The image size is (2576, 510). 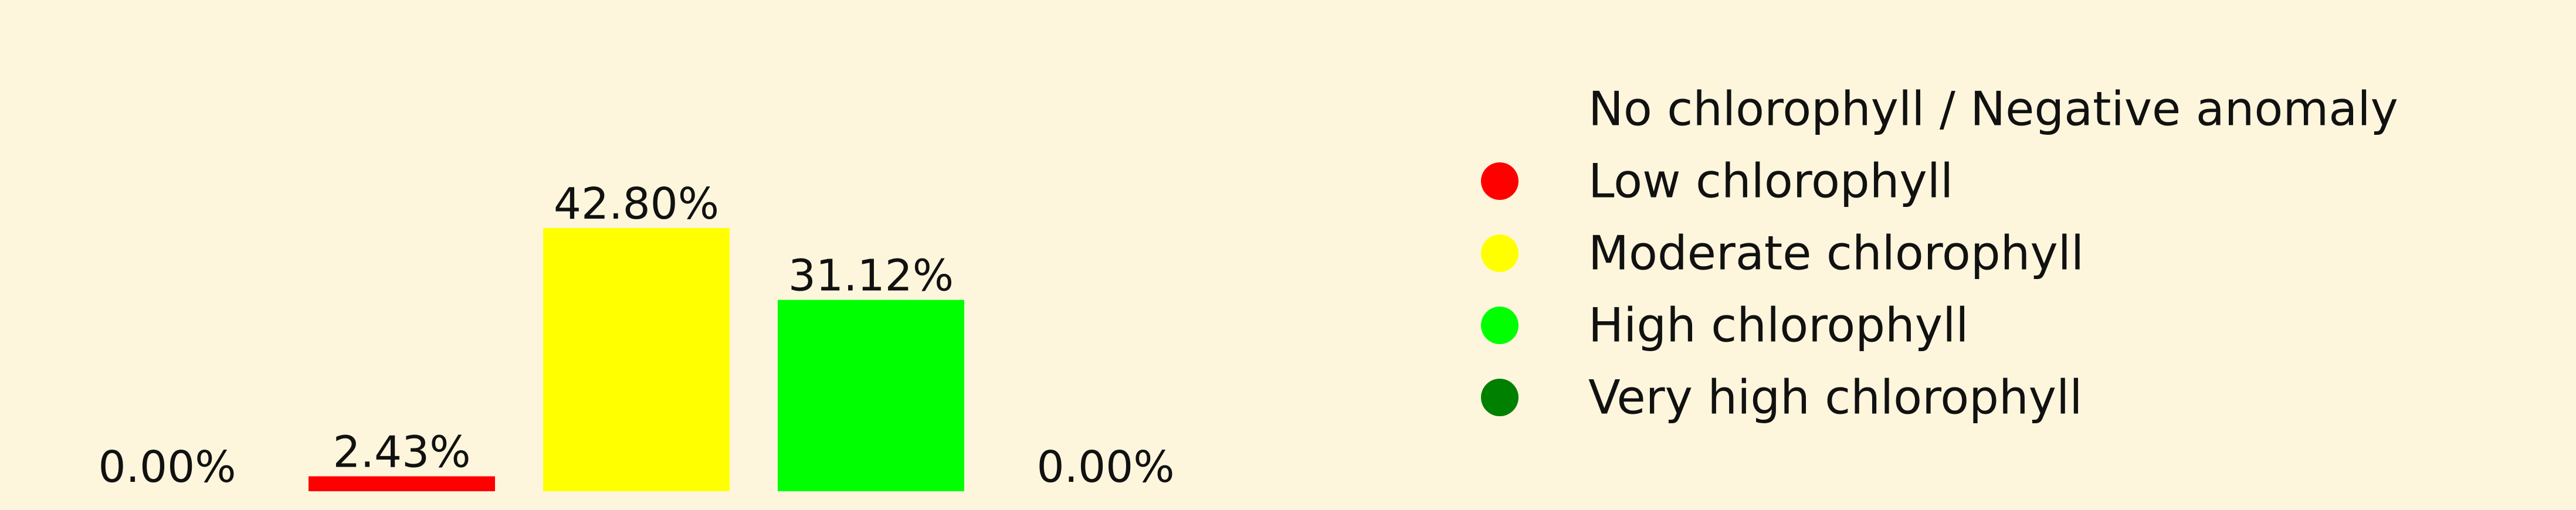 What do you see at coordinates (402, 483) in the screenshot?
I see `bar-low-chlorophyll` at bounding box center [402, 483].